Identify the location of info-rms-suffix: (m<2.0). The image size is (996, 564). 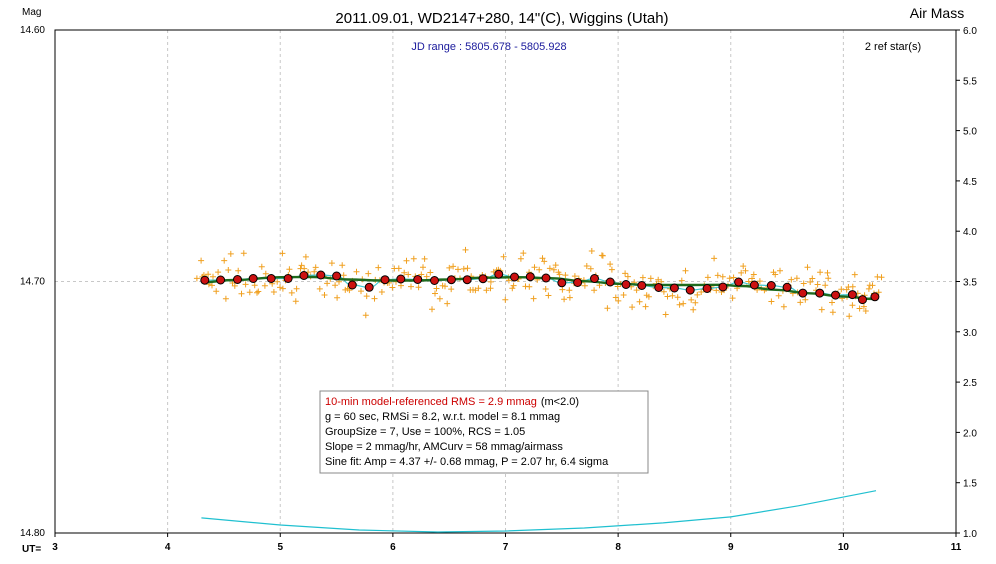
(560, 402).